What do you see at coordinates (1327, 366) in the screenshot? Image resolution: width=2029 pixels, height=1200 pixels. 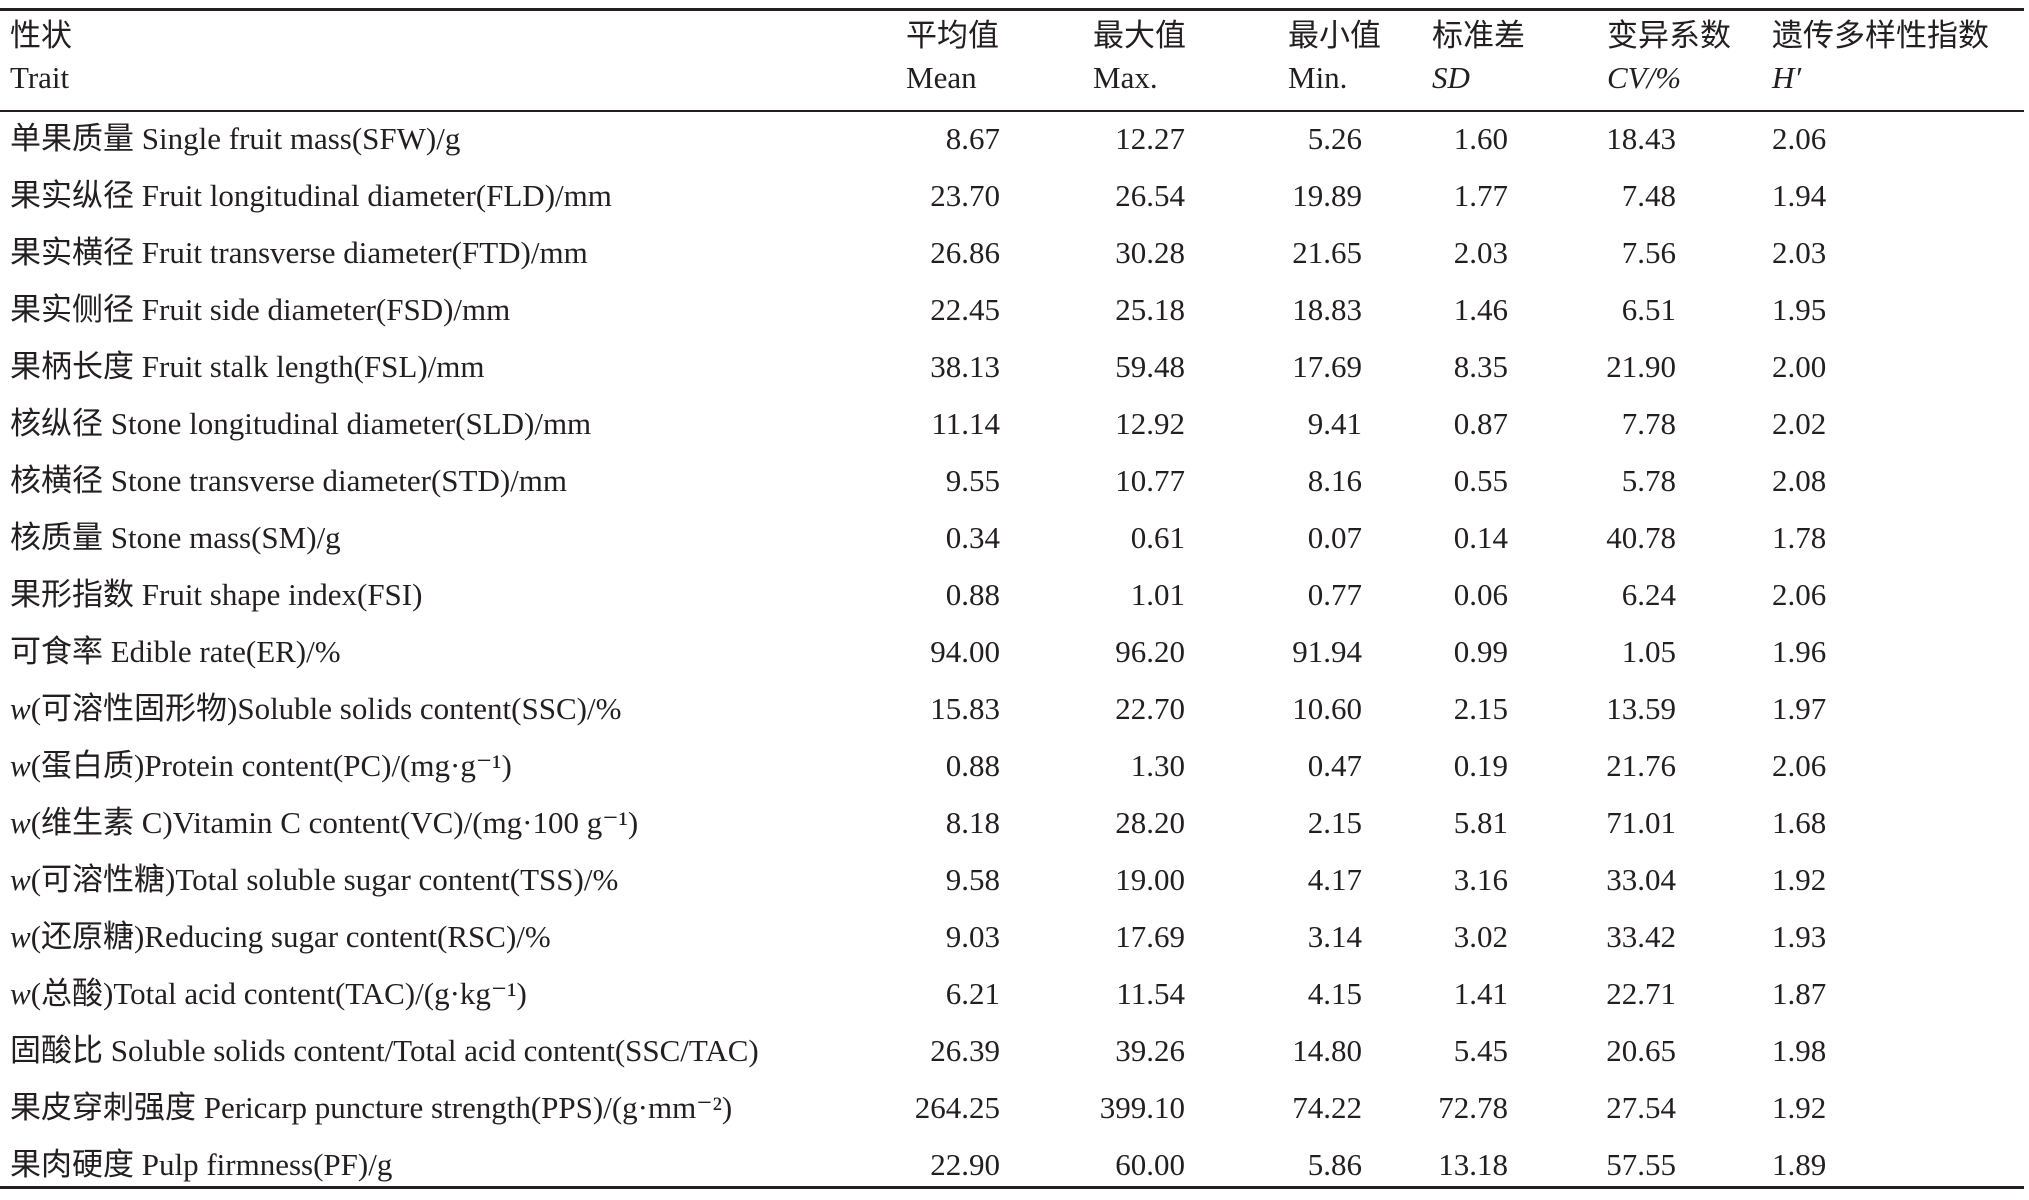 I see `cell-min: 17.69` at bounding box center [1327, 366].